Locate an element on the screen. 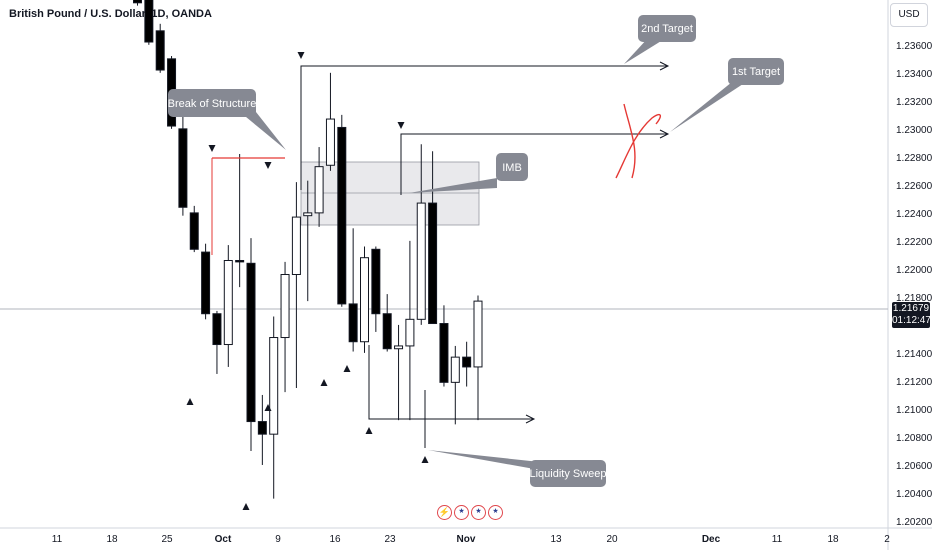  event-icons: ⚡ ★ ★ ★ is located at coordinates (470, 512).